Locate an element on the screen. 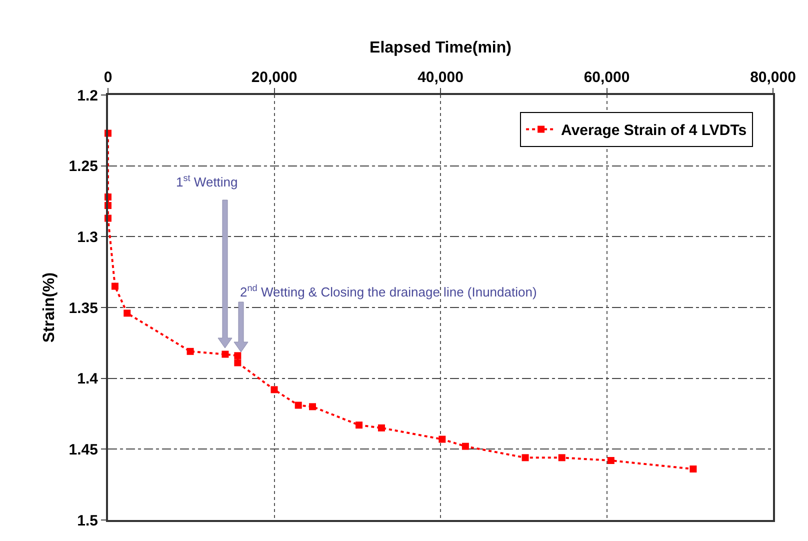 This screenshot has height=541, width=808. x-tick-label: 20,000 is located at coordinates (274, 77).